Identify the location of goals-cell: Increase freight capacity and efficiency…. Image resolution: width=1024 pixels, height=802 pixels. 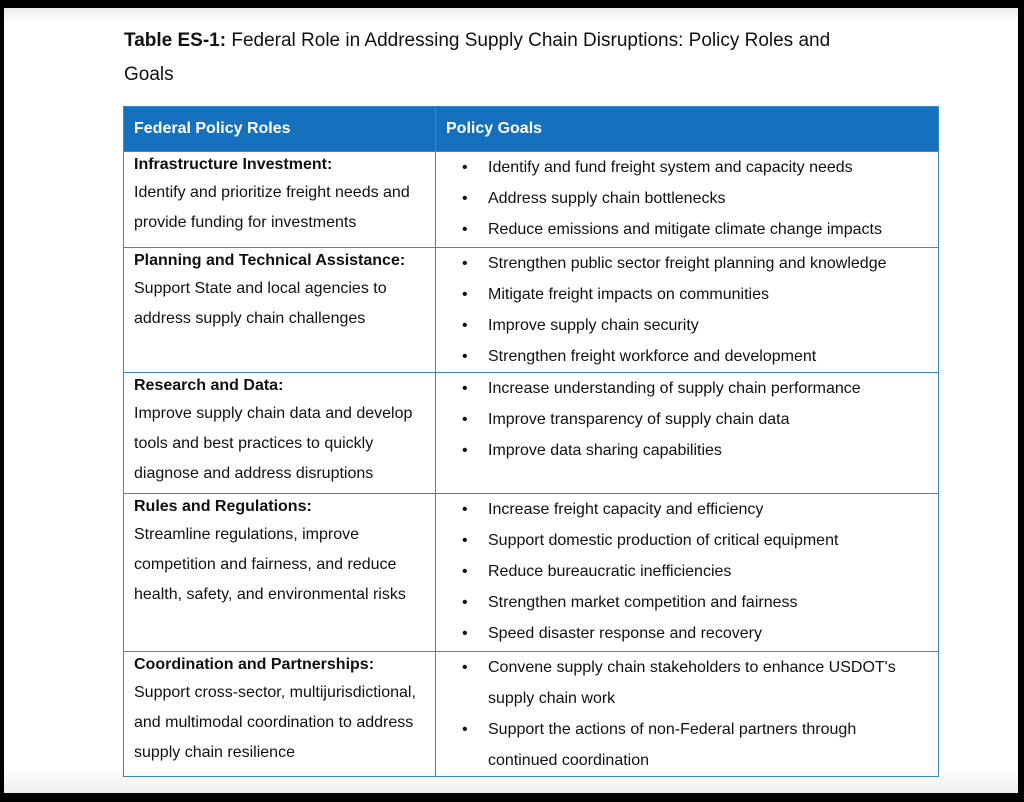
(687, 572).